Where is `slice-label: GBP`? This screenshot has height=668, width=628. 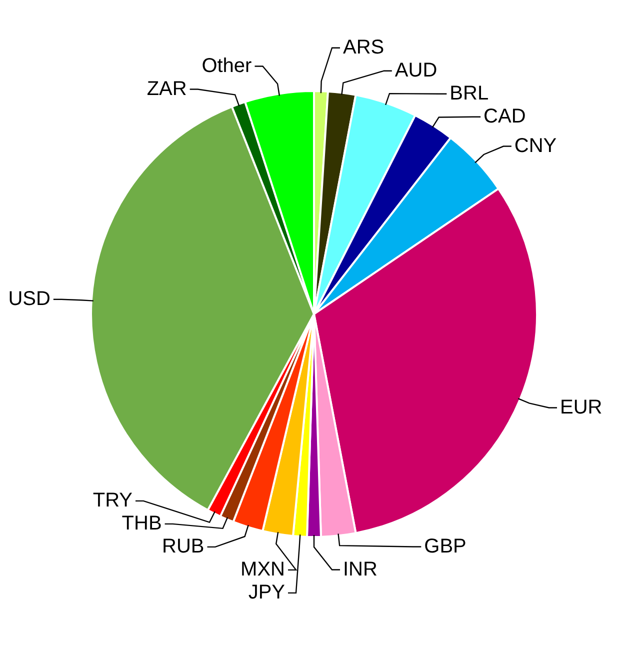
slice-label: GBP is located at coordinates (445, 546).